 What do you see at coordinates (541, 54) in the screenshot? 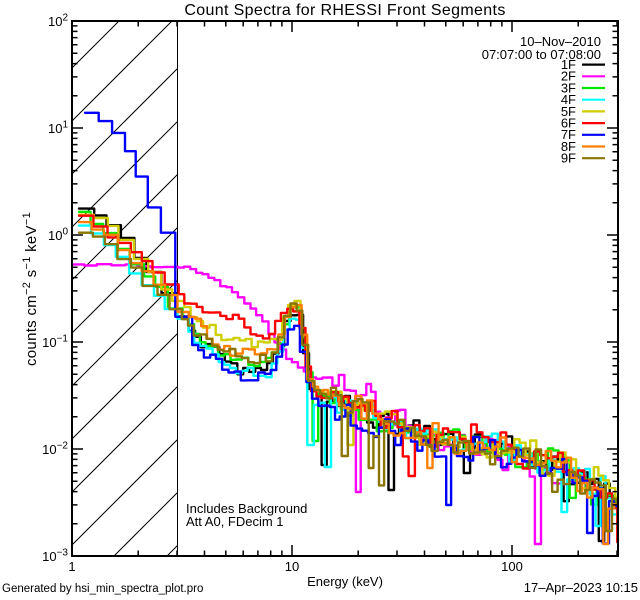
I see `svg-text: 07:07:00 to 07:08:00` at bounding box center [541, 54].